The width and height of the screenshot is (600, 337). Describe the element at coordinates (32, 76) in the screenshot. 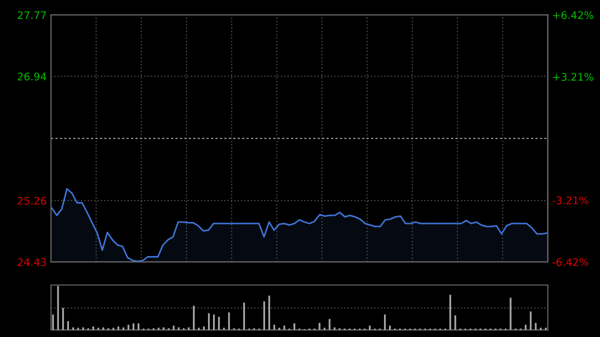

I see `y-tick-label: 26.94` at that location.